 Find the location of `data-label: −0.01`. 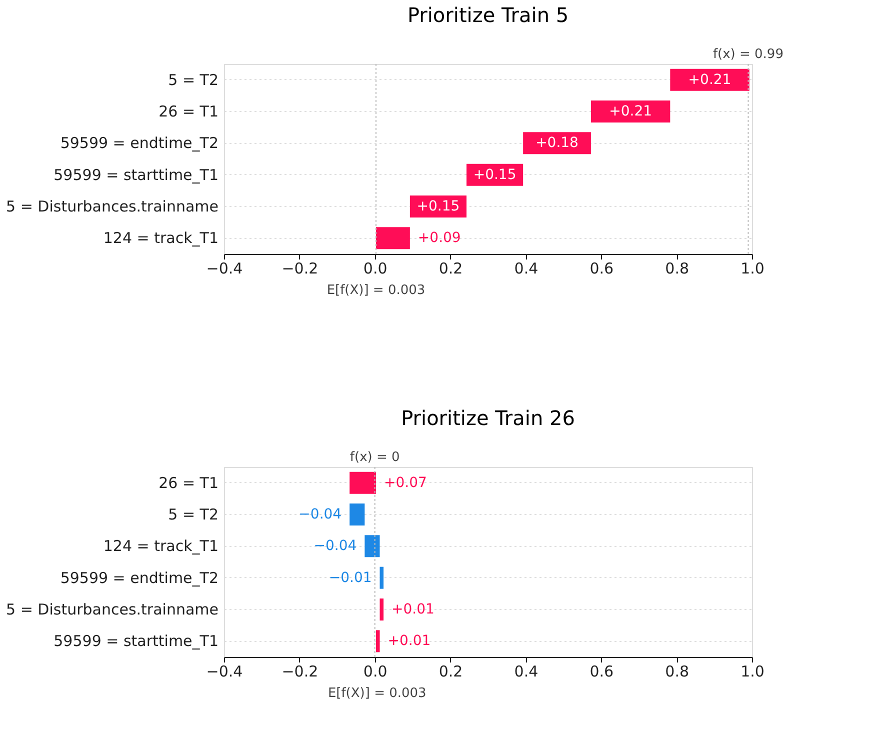

data-label: −0.01 is located at coordinates (350, 578).